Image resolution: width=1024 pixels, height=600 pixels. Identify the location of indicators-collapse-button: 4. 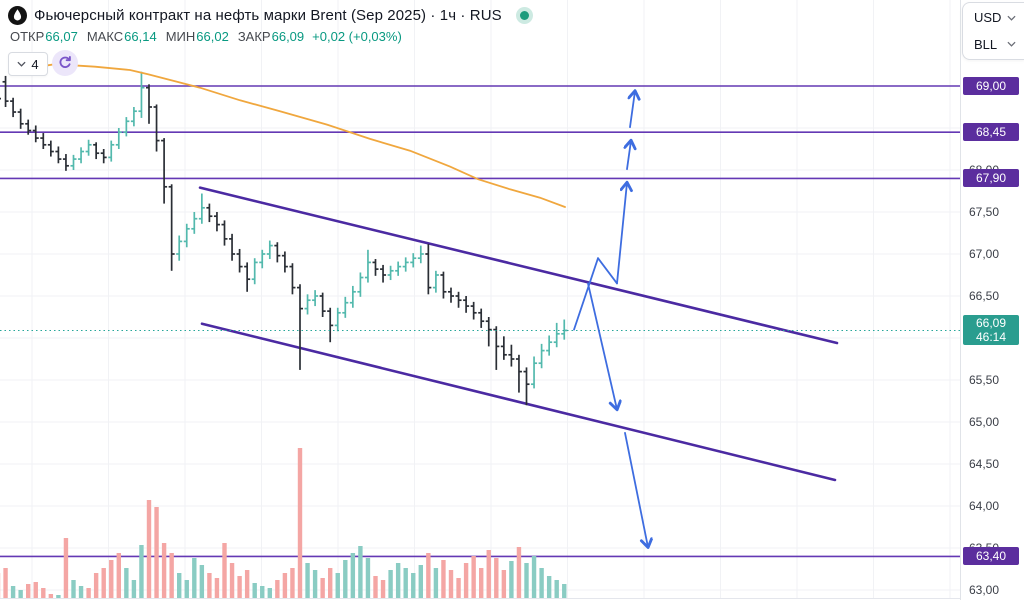
(28, 64).